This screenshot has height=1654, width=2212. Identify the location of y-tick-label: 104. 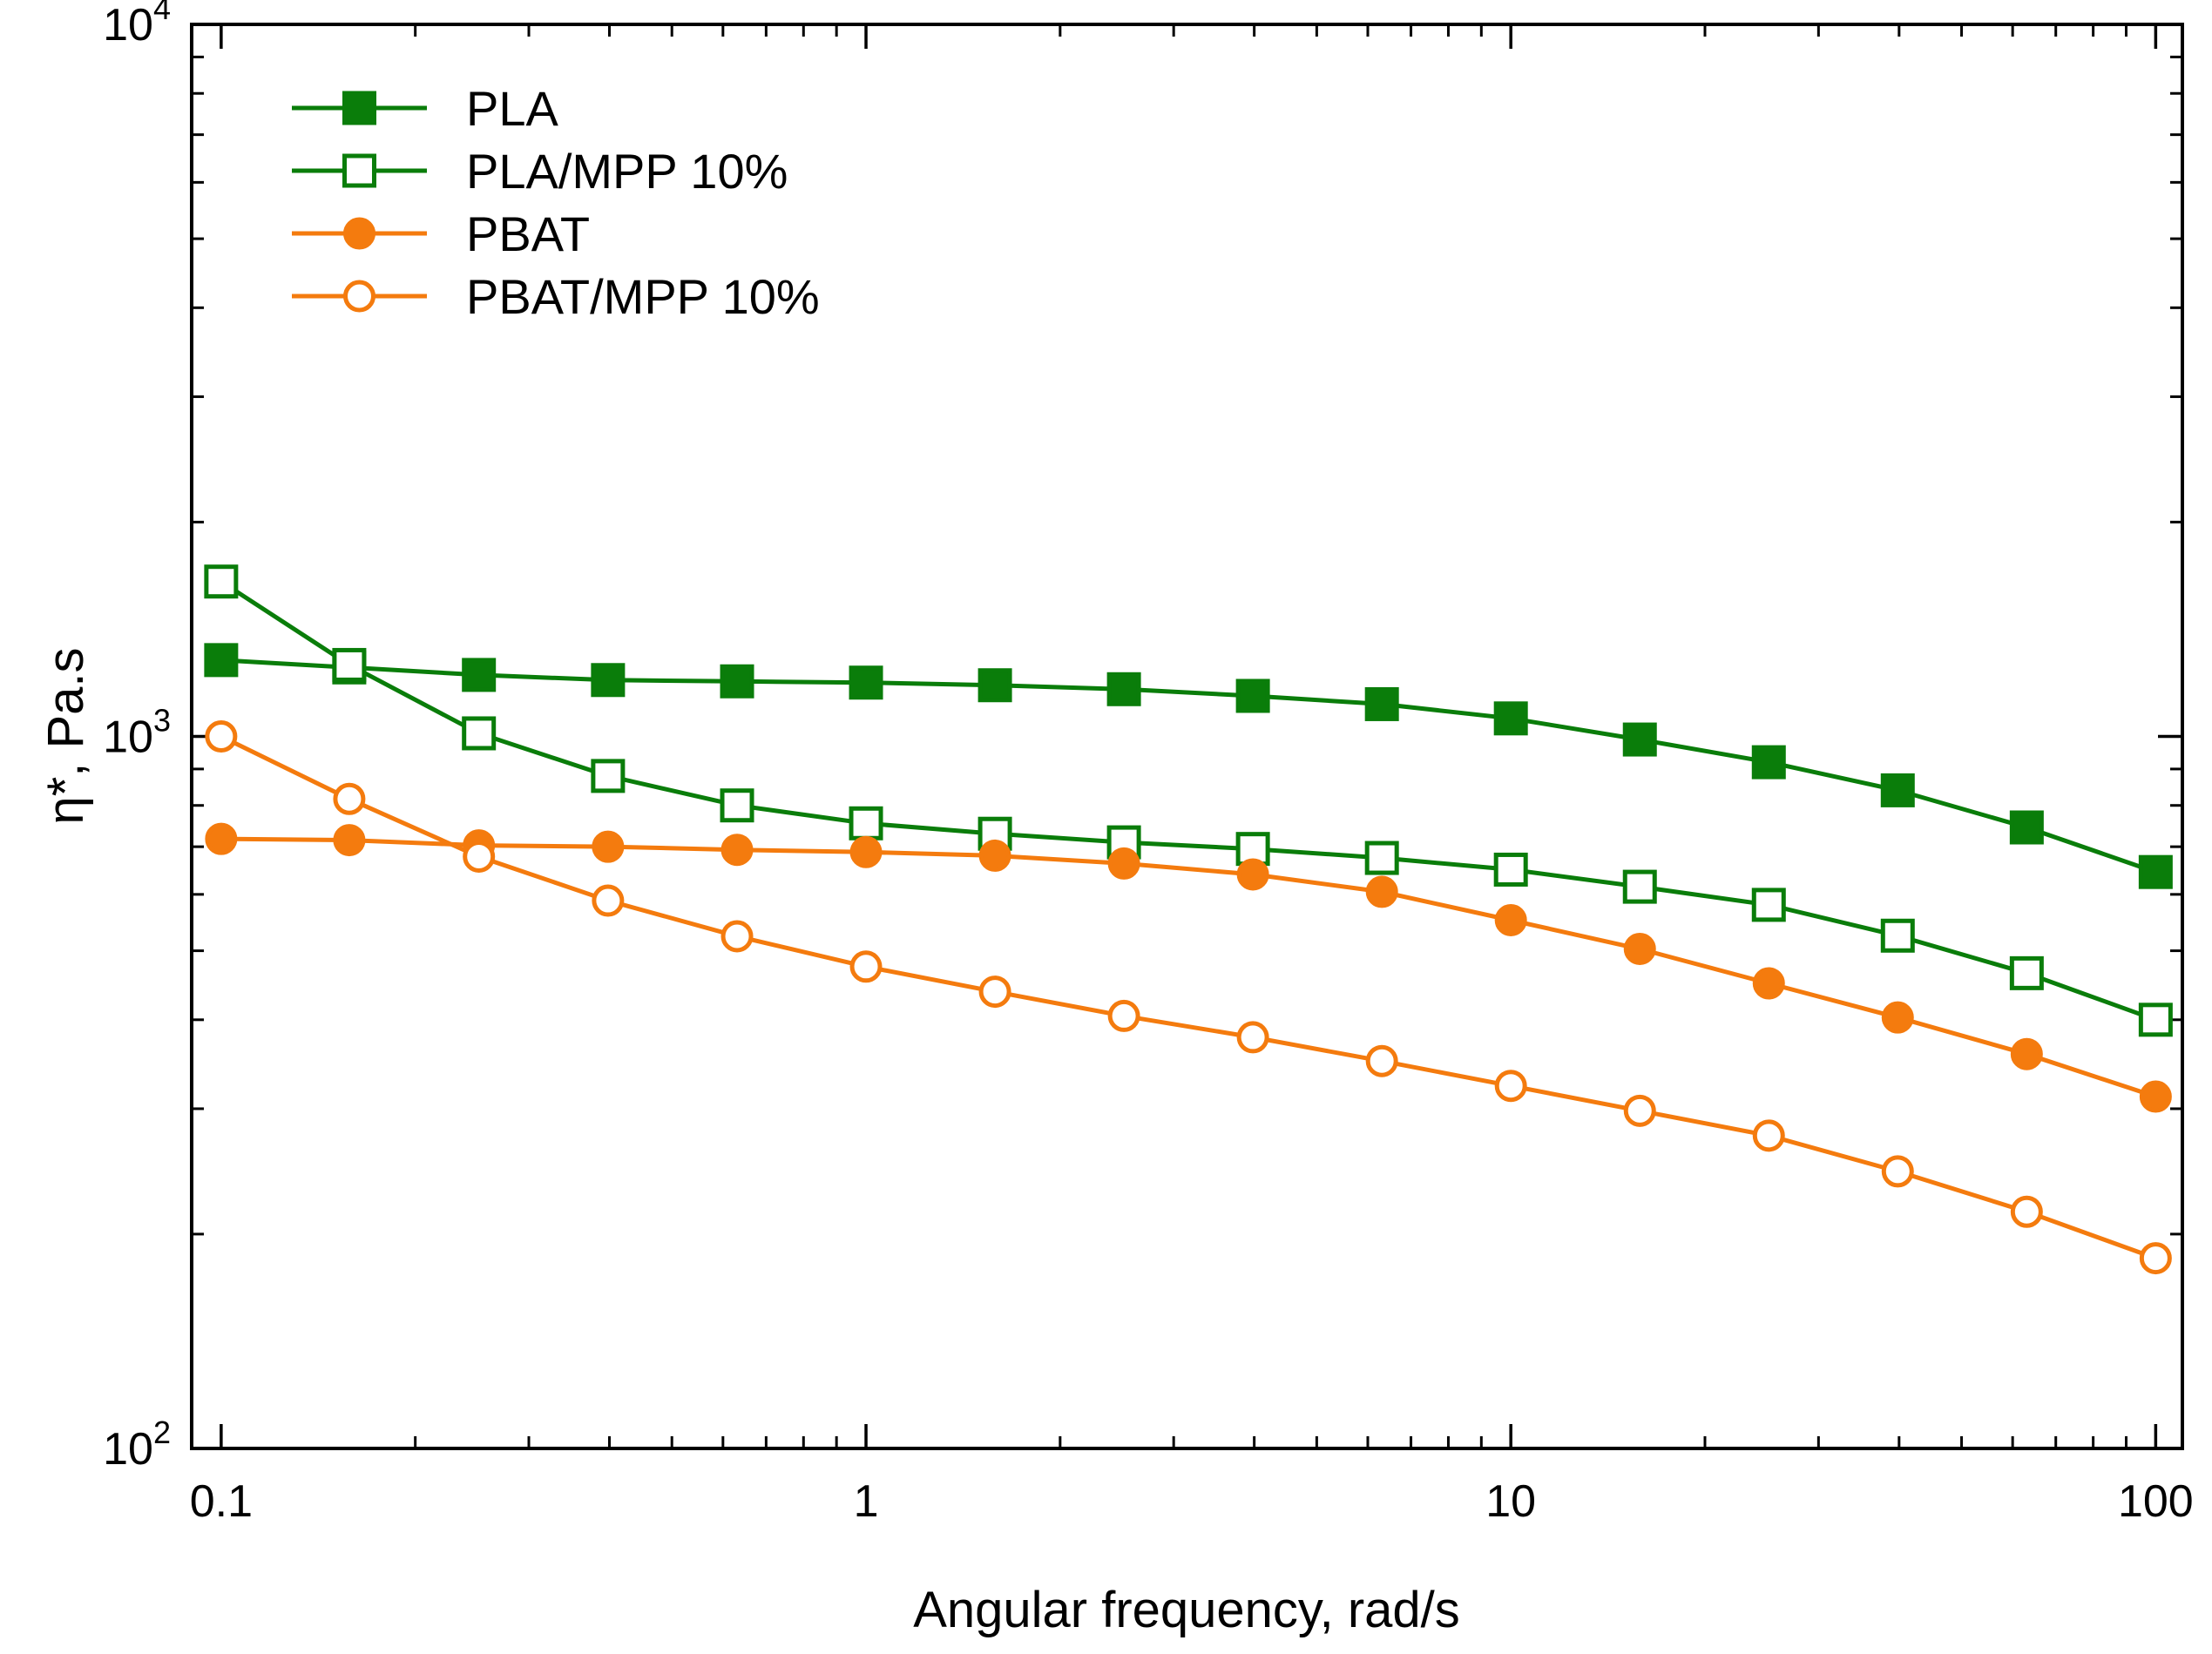
(137, 26).